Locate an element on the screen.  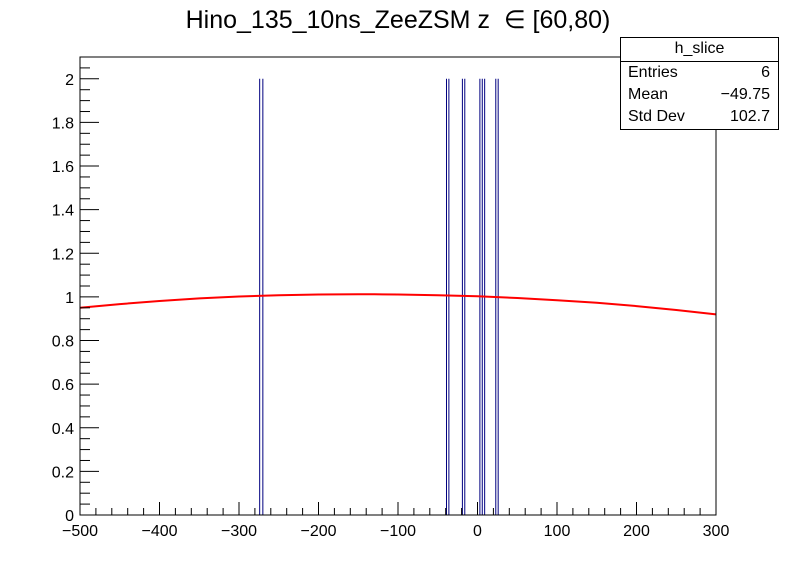
y-tick-label: 0 is located at coordinates (69, 516).